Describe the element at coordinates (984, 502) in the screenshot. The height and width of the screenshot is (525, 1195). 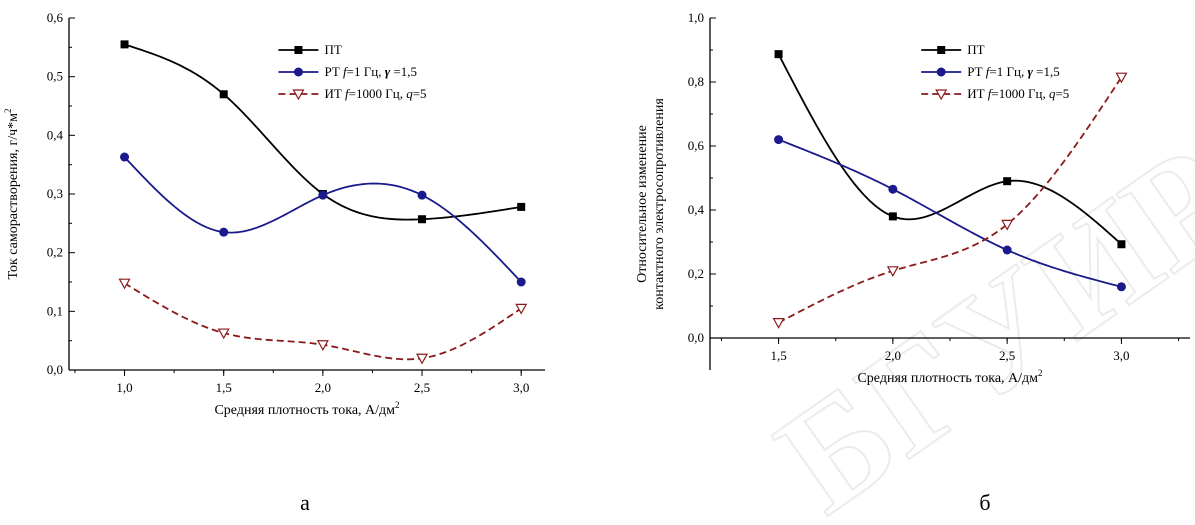
I see `panel-label: б` at that location.